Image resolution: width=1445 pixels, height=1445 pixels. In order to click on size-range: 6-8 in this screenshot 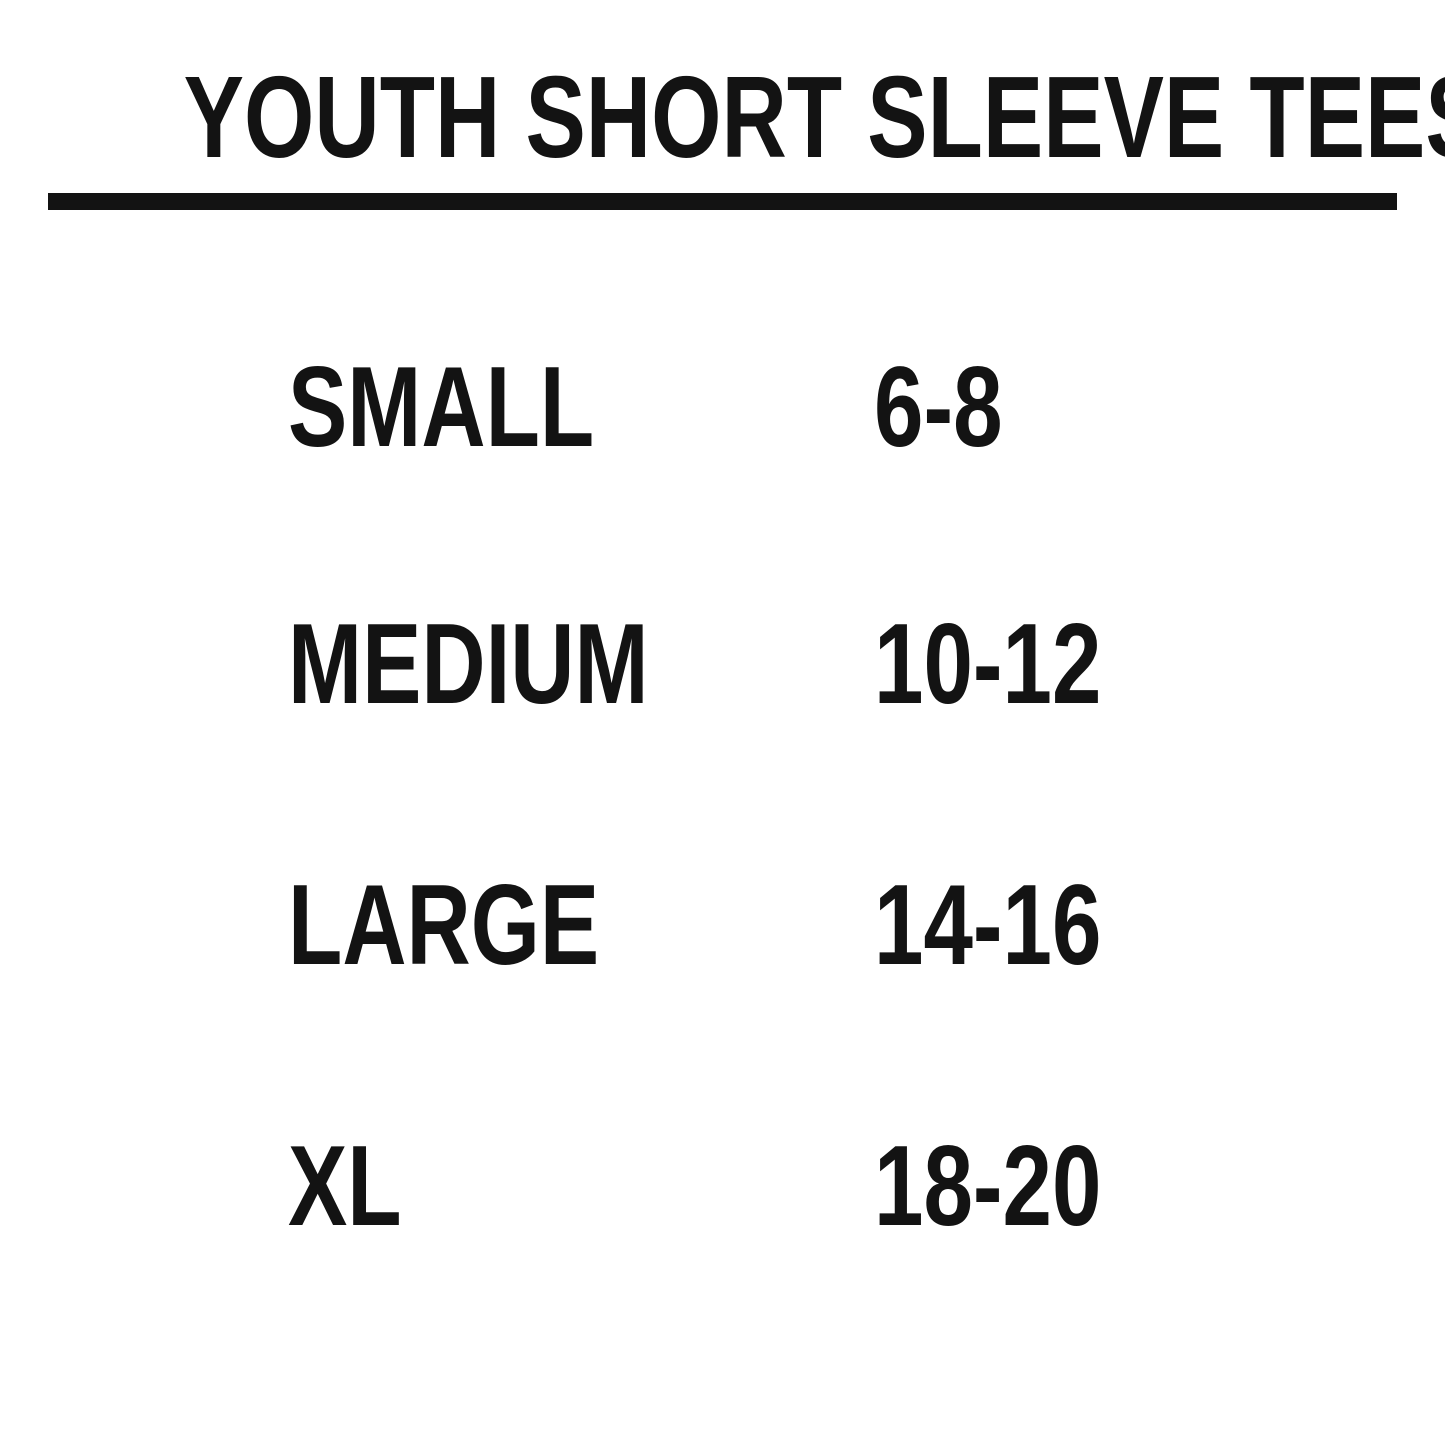, I will do `click(938, 407)`.